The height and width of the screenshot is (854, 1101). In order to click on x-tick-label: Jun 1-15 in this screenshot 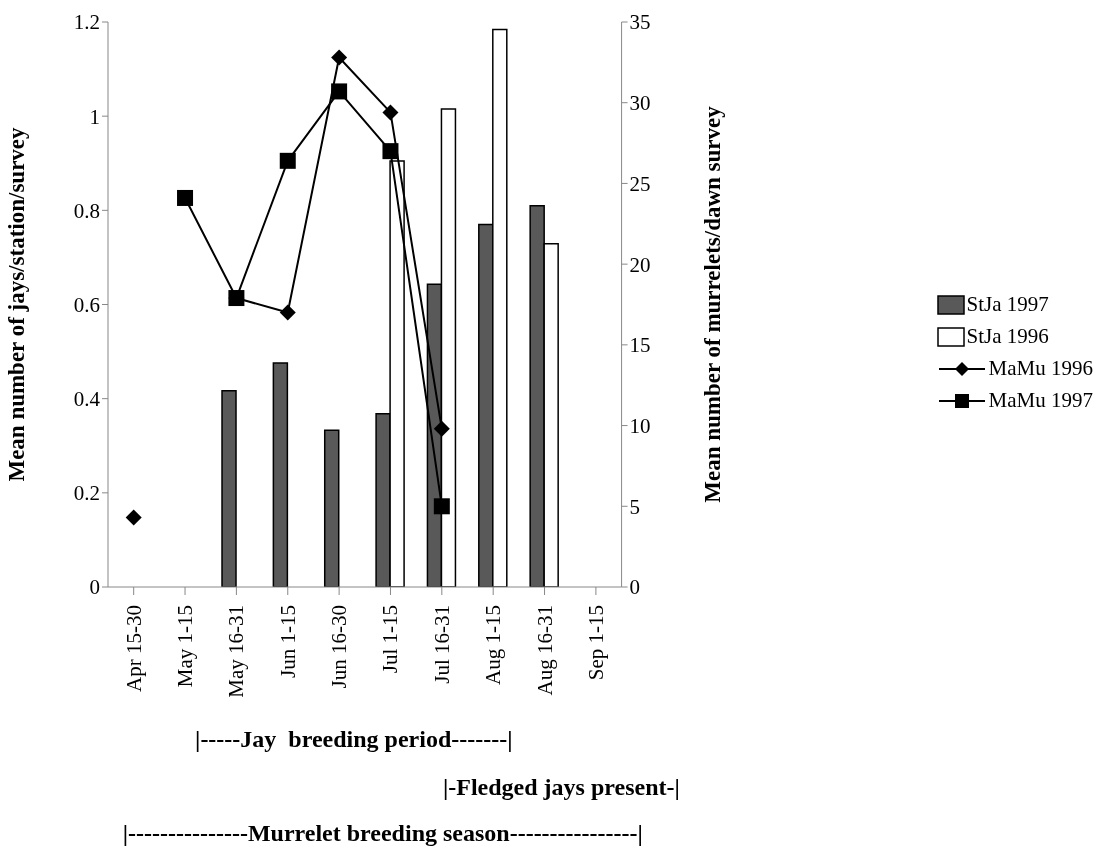, I will do `click(287, 641)`.